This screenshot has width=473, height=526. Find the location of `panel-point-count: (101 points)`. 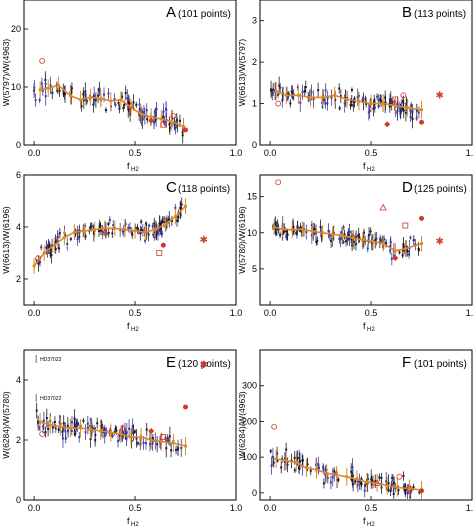

panel-point-count: (101 points) is located at coordinates (204, 14).